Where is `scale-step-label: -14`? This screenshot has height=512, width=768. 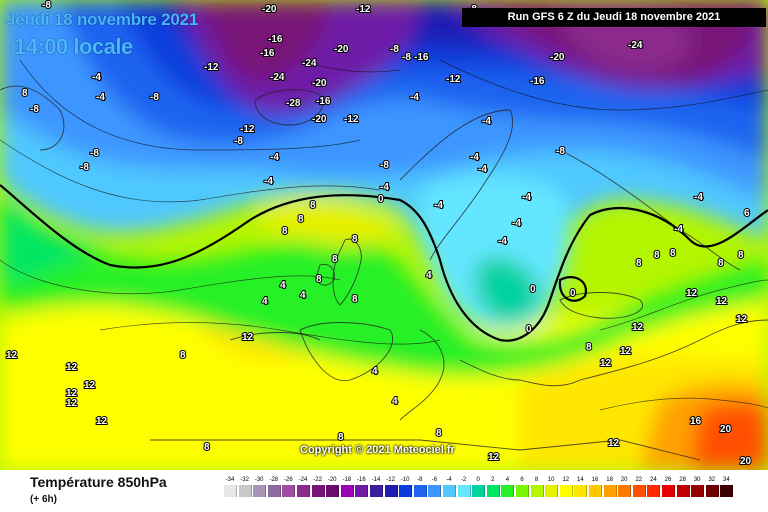 scale-step-label: -14 is located at coordinates (376, 480).